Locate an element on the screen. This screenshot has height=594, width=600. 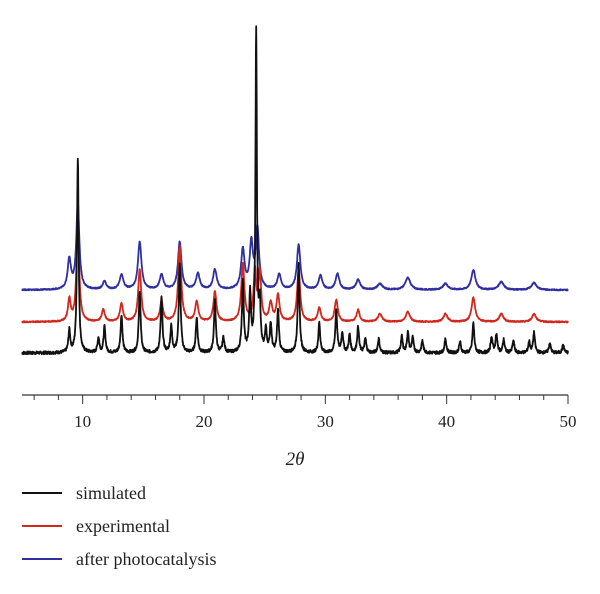
legend-label: simulated is located at coordinates (111, 493).